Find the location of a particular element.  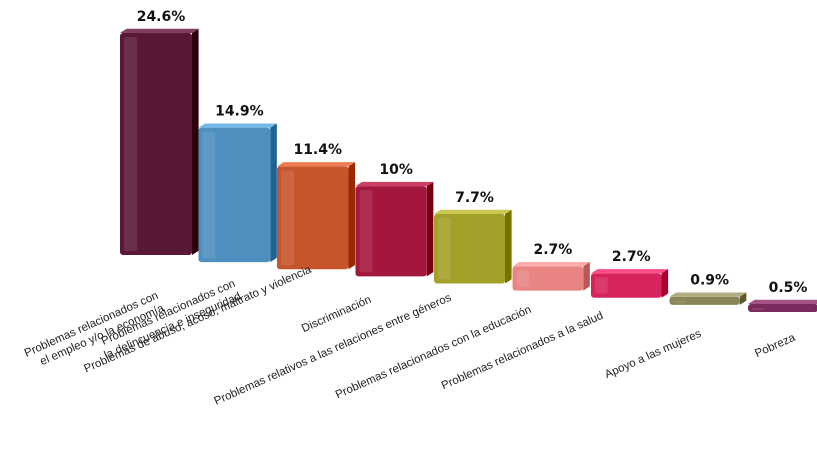

value-label: 0.9% is located at coordinates (709, 281).